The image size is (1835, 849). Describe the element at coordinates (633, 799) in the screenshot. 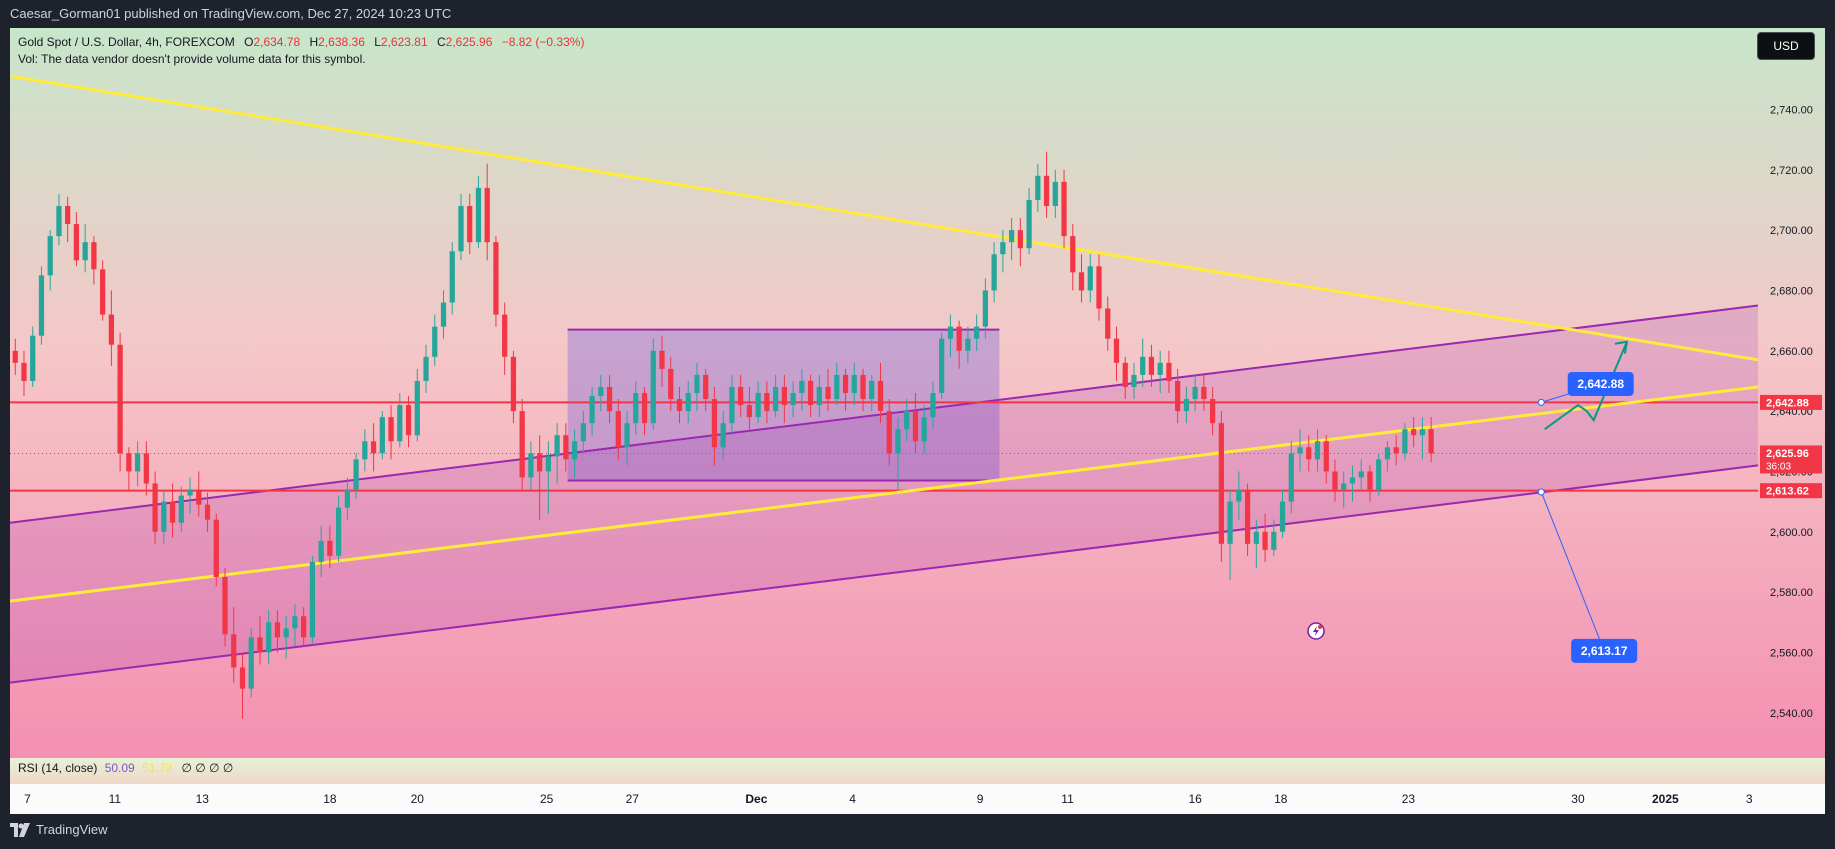

I see `x-tick-label: 27` at that location.